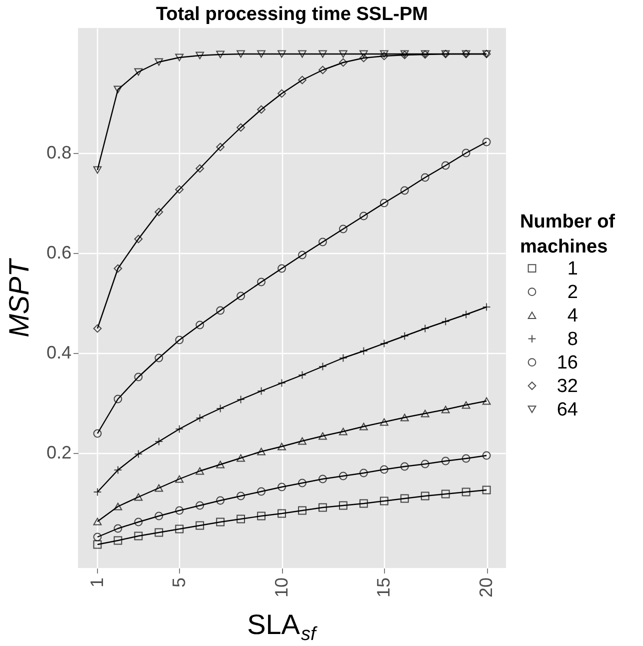 This screenshot has width=643, height=646. What do you see at coordinates (96, 583) in the screenshot?
I see `x-tick-label: 1` at bounding box center [96, 583].